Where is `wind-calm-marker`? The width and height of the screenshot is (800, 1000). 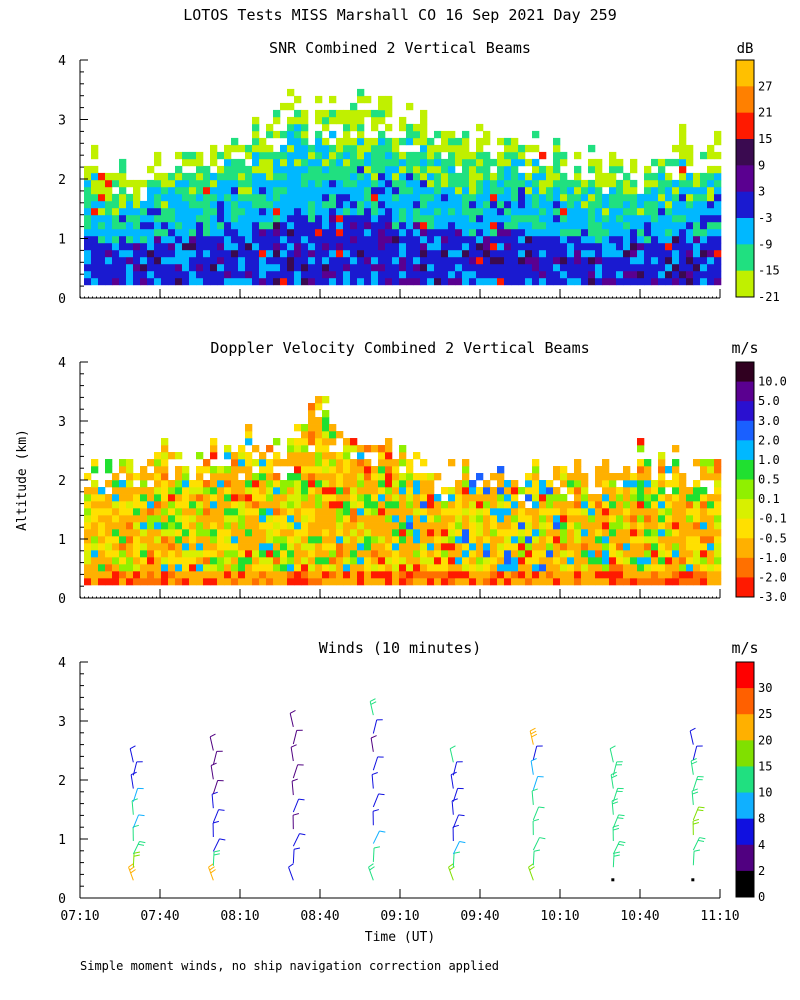
wind-calm-marker is located at coordinates (613, 880).